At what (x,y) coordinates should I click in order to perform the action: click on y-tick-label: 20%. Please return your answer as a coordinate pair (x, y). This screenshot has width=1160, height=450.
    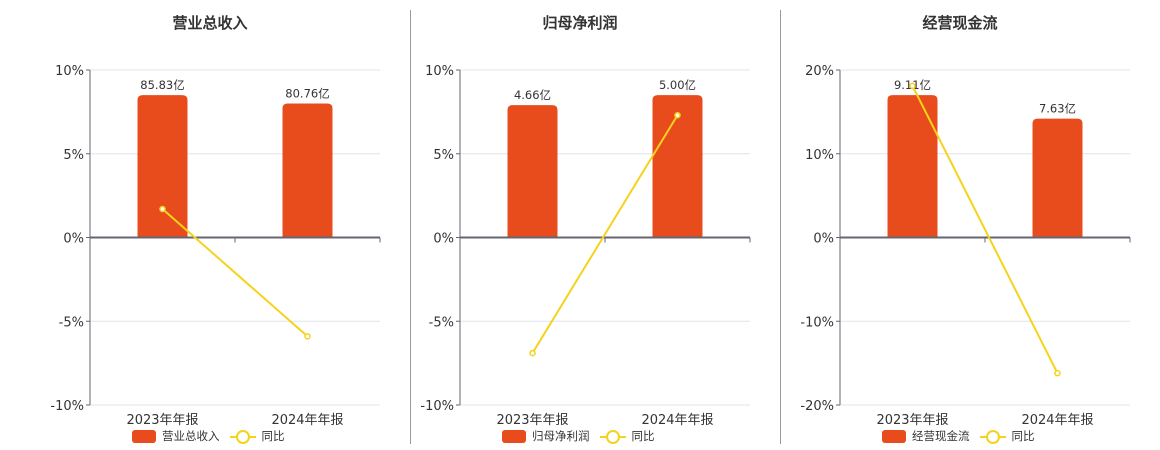
    Looking at the image, I should click on (819, 71).